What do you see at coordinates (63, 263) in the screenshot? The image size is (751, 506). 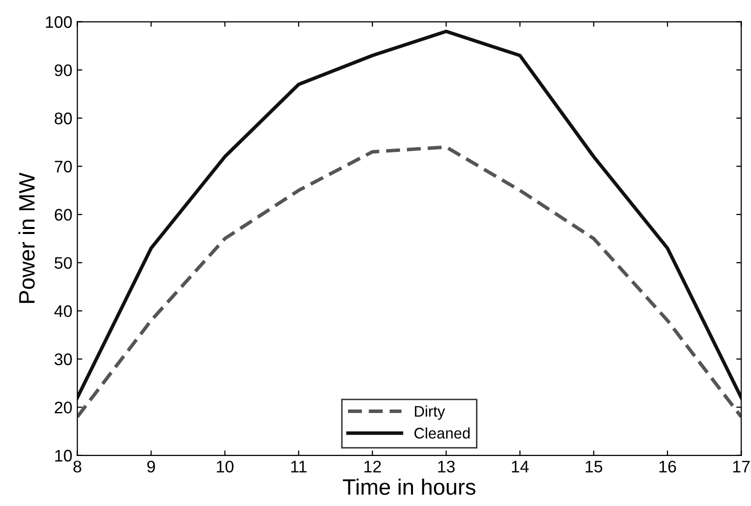 I see `y-tick-label: 50` at bounding box center [63, 263].